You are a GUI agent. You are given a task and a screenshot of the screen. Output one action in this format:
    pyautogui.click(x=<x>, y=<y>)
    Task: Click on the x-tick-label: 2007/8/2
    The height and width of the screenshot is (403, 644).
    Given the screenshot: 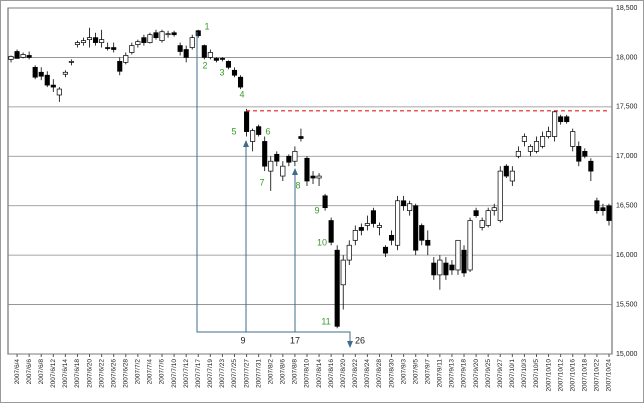 What is the action you would take?
    pyautogui.click(x=270, y=372)
    